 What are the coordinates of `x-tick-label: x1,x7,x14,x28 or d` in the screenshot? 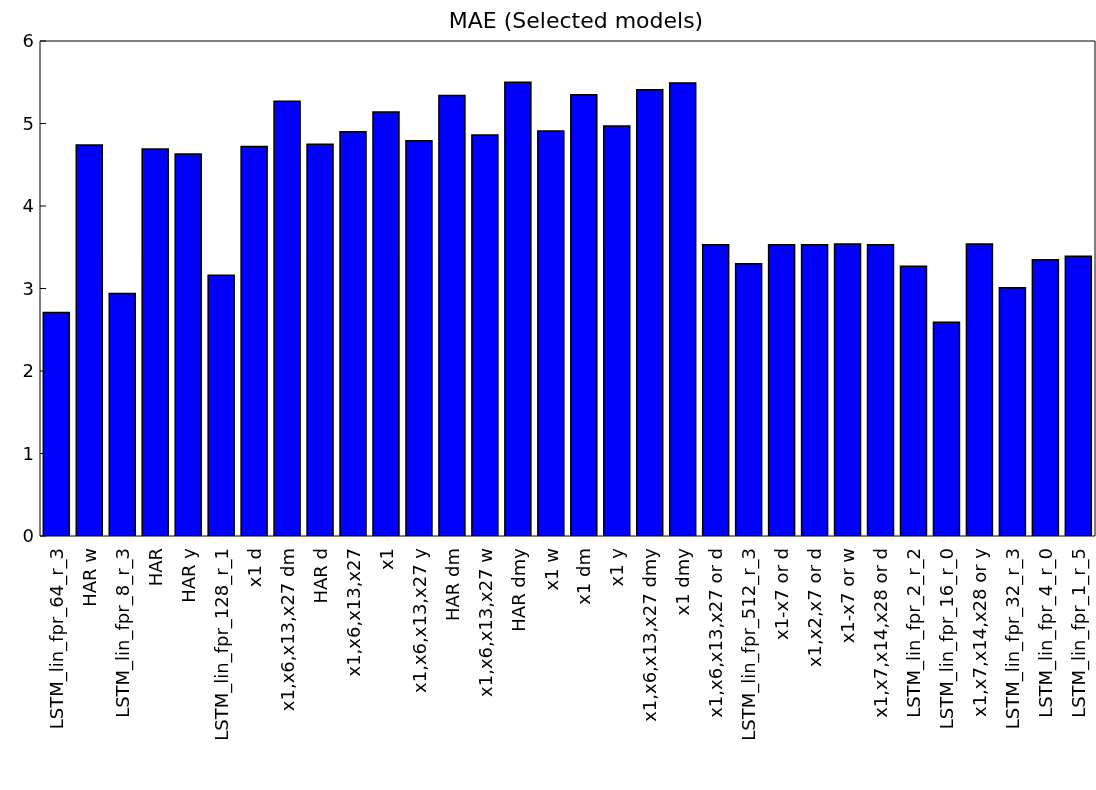 It's located at (881, 633).